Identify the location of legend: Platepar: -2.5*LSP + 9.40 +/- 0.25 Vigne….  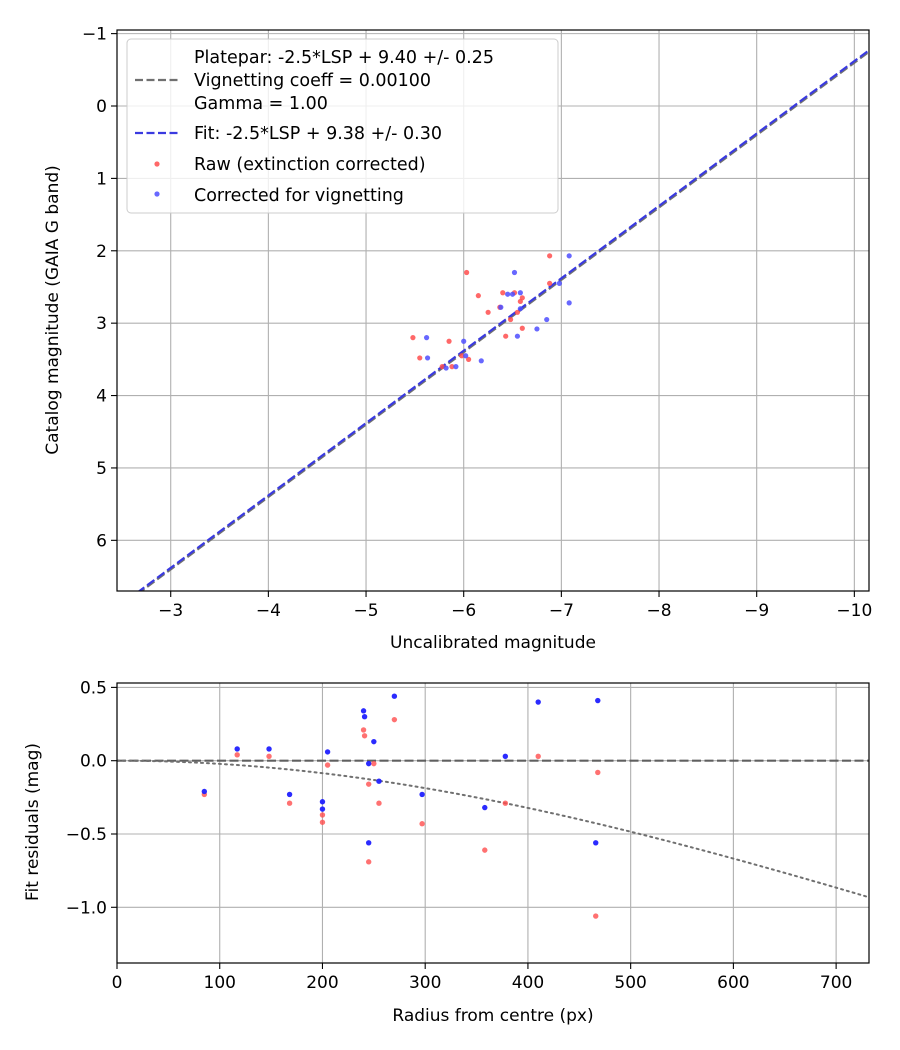
(342, 126).